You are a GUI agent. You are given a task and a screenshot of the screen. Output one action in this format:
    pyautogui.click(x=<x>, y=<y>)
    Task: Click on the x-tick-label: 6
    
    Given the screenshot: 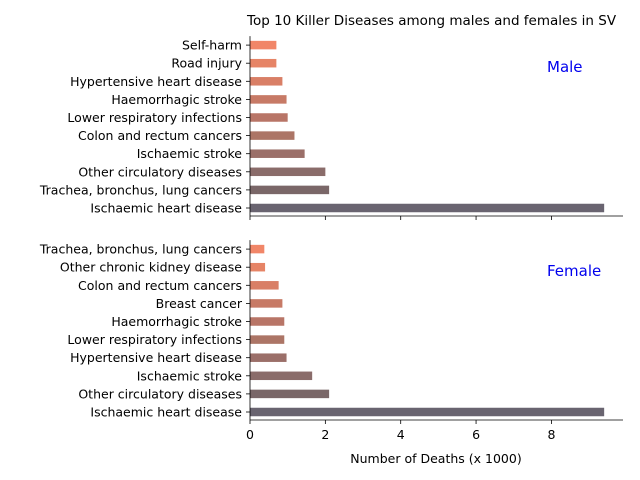 What is the action you would take?
    pyautogui.click(x=476, y=434)
    